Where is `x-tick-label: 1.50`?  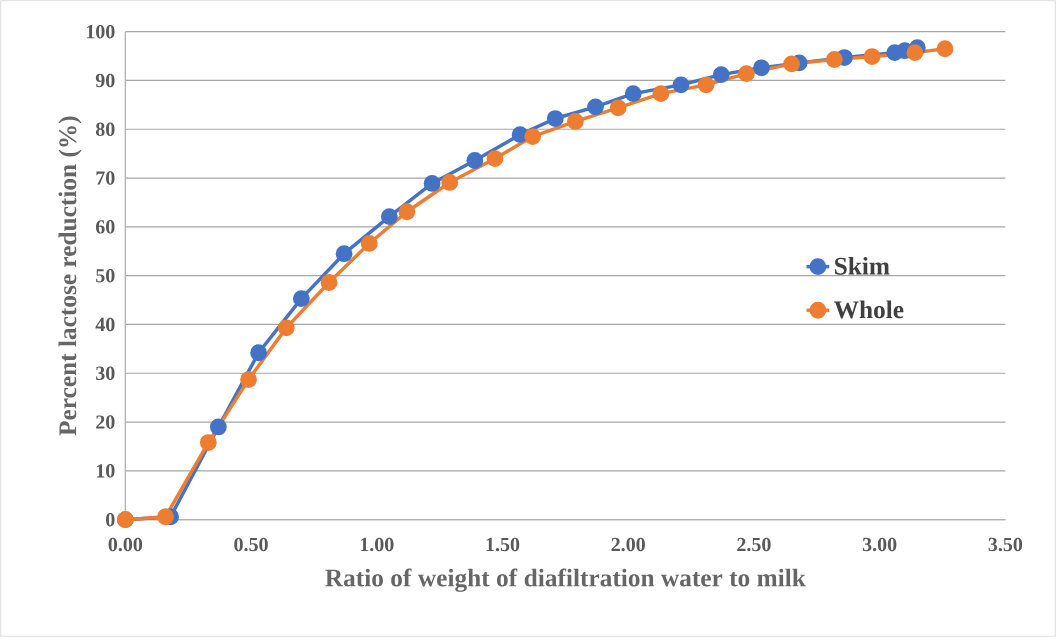 x-tick-label: 1.50 is located at coordinates (503, 544).